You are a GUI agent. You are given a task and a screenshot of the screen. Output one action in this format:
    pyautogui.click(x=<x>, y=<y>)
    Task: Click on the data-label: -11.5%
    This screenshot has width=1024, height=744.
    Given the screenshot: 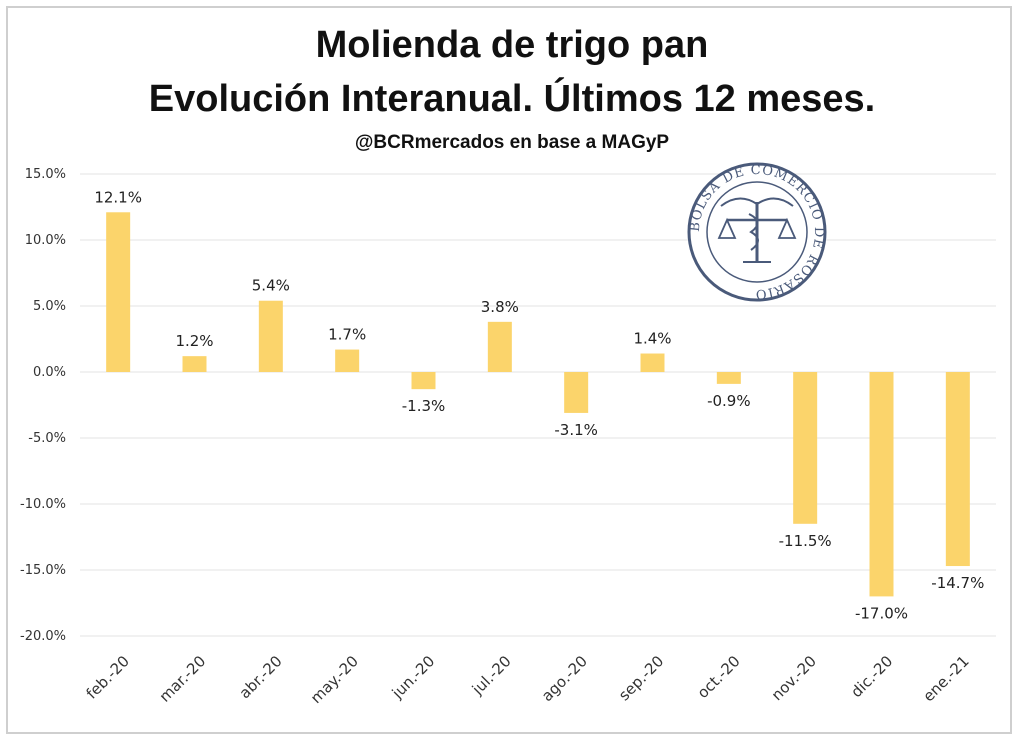 What is the action you would take?
    pyautogui.click(x=805, y=541)
    